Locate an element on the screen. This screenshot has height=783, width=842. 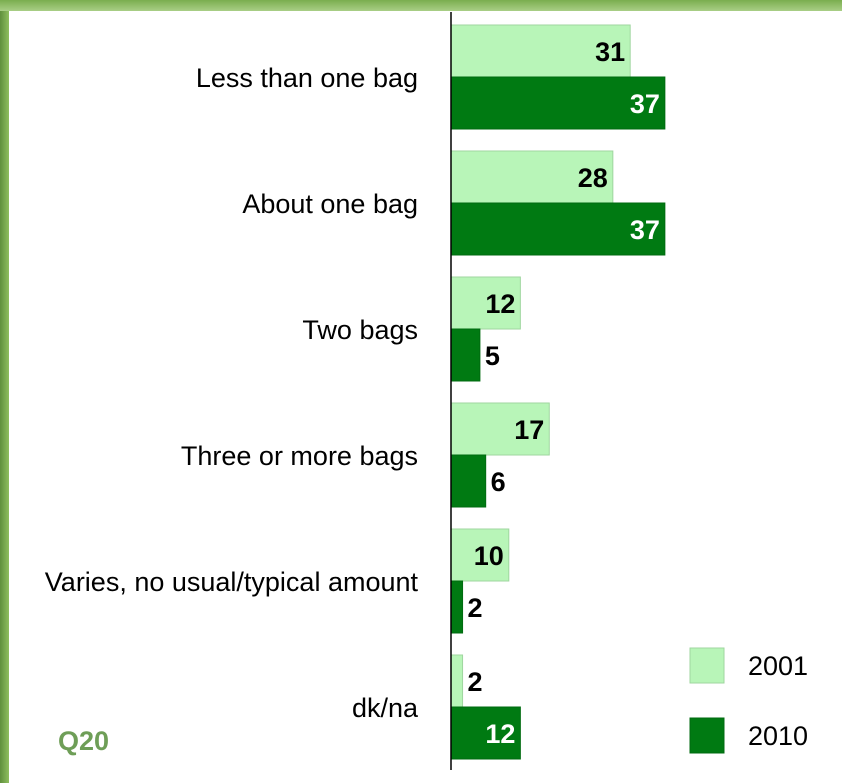
value-label: 5 is located at coordinates (492, 356).